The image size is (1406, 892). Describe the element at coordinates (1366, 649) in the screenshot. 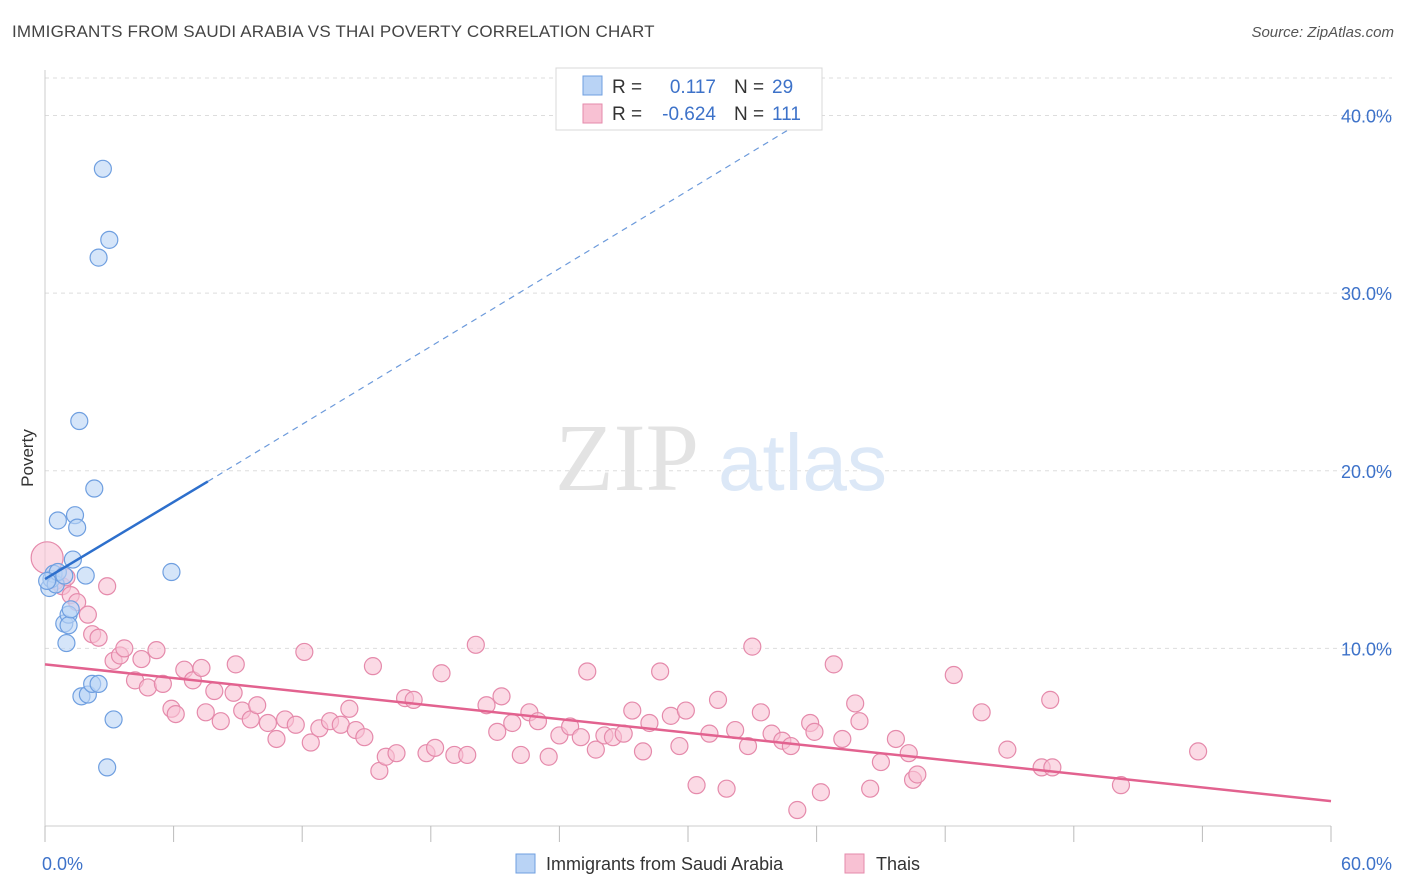

I see `y-tick-label: 10.0%` at that location.